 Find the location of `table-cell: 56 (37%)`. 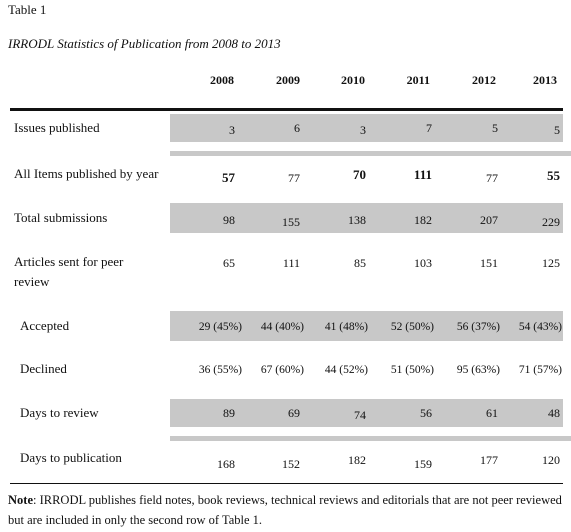

table-cell: 56 (37%) is located at coordinates (478, 327).